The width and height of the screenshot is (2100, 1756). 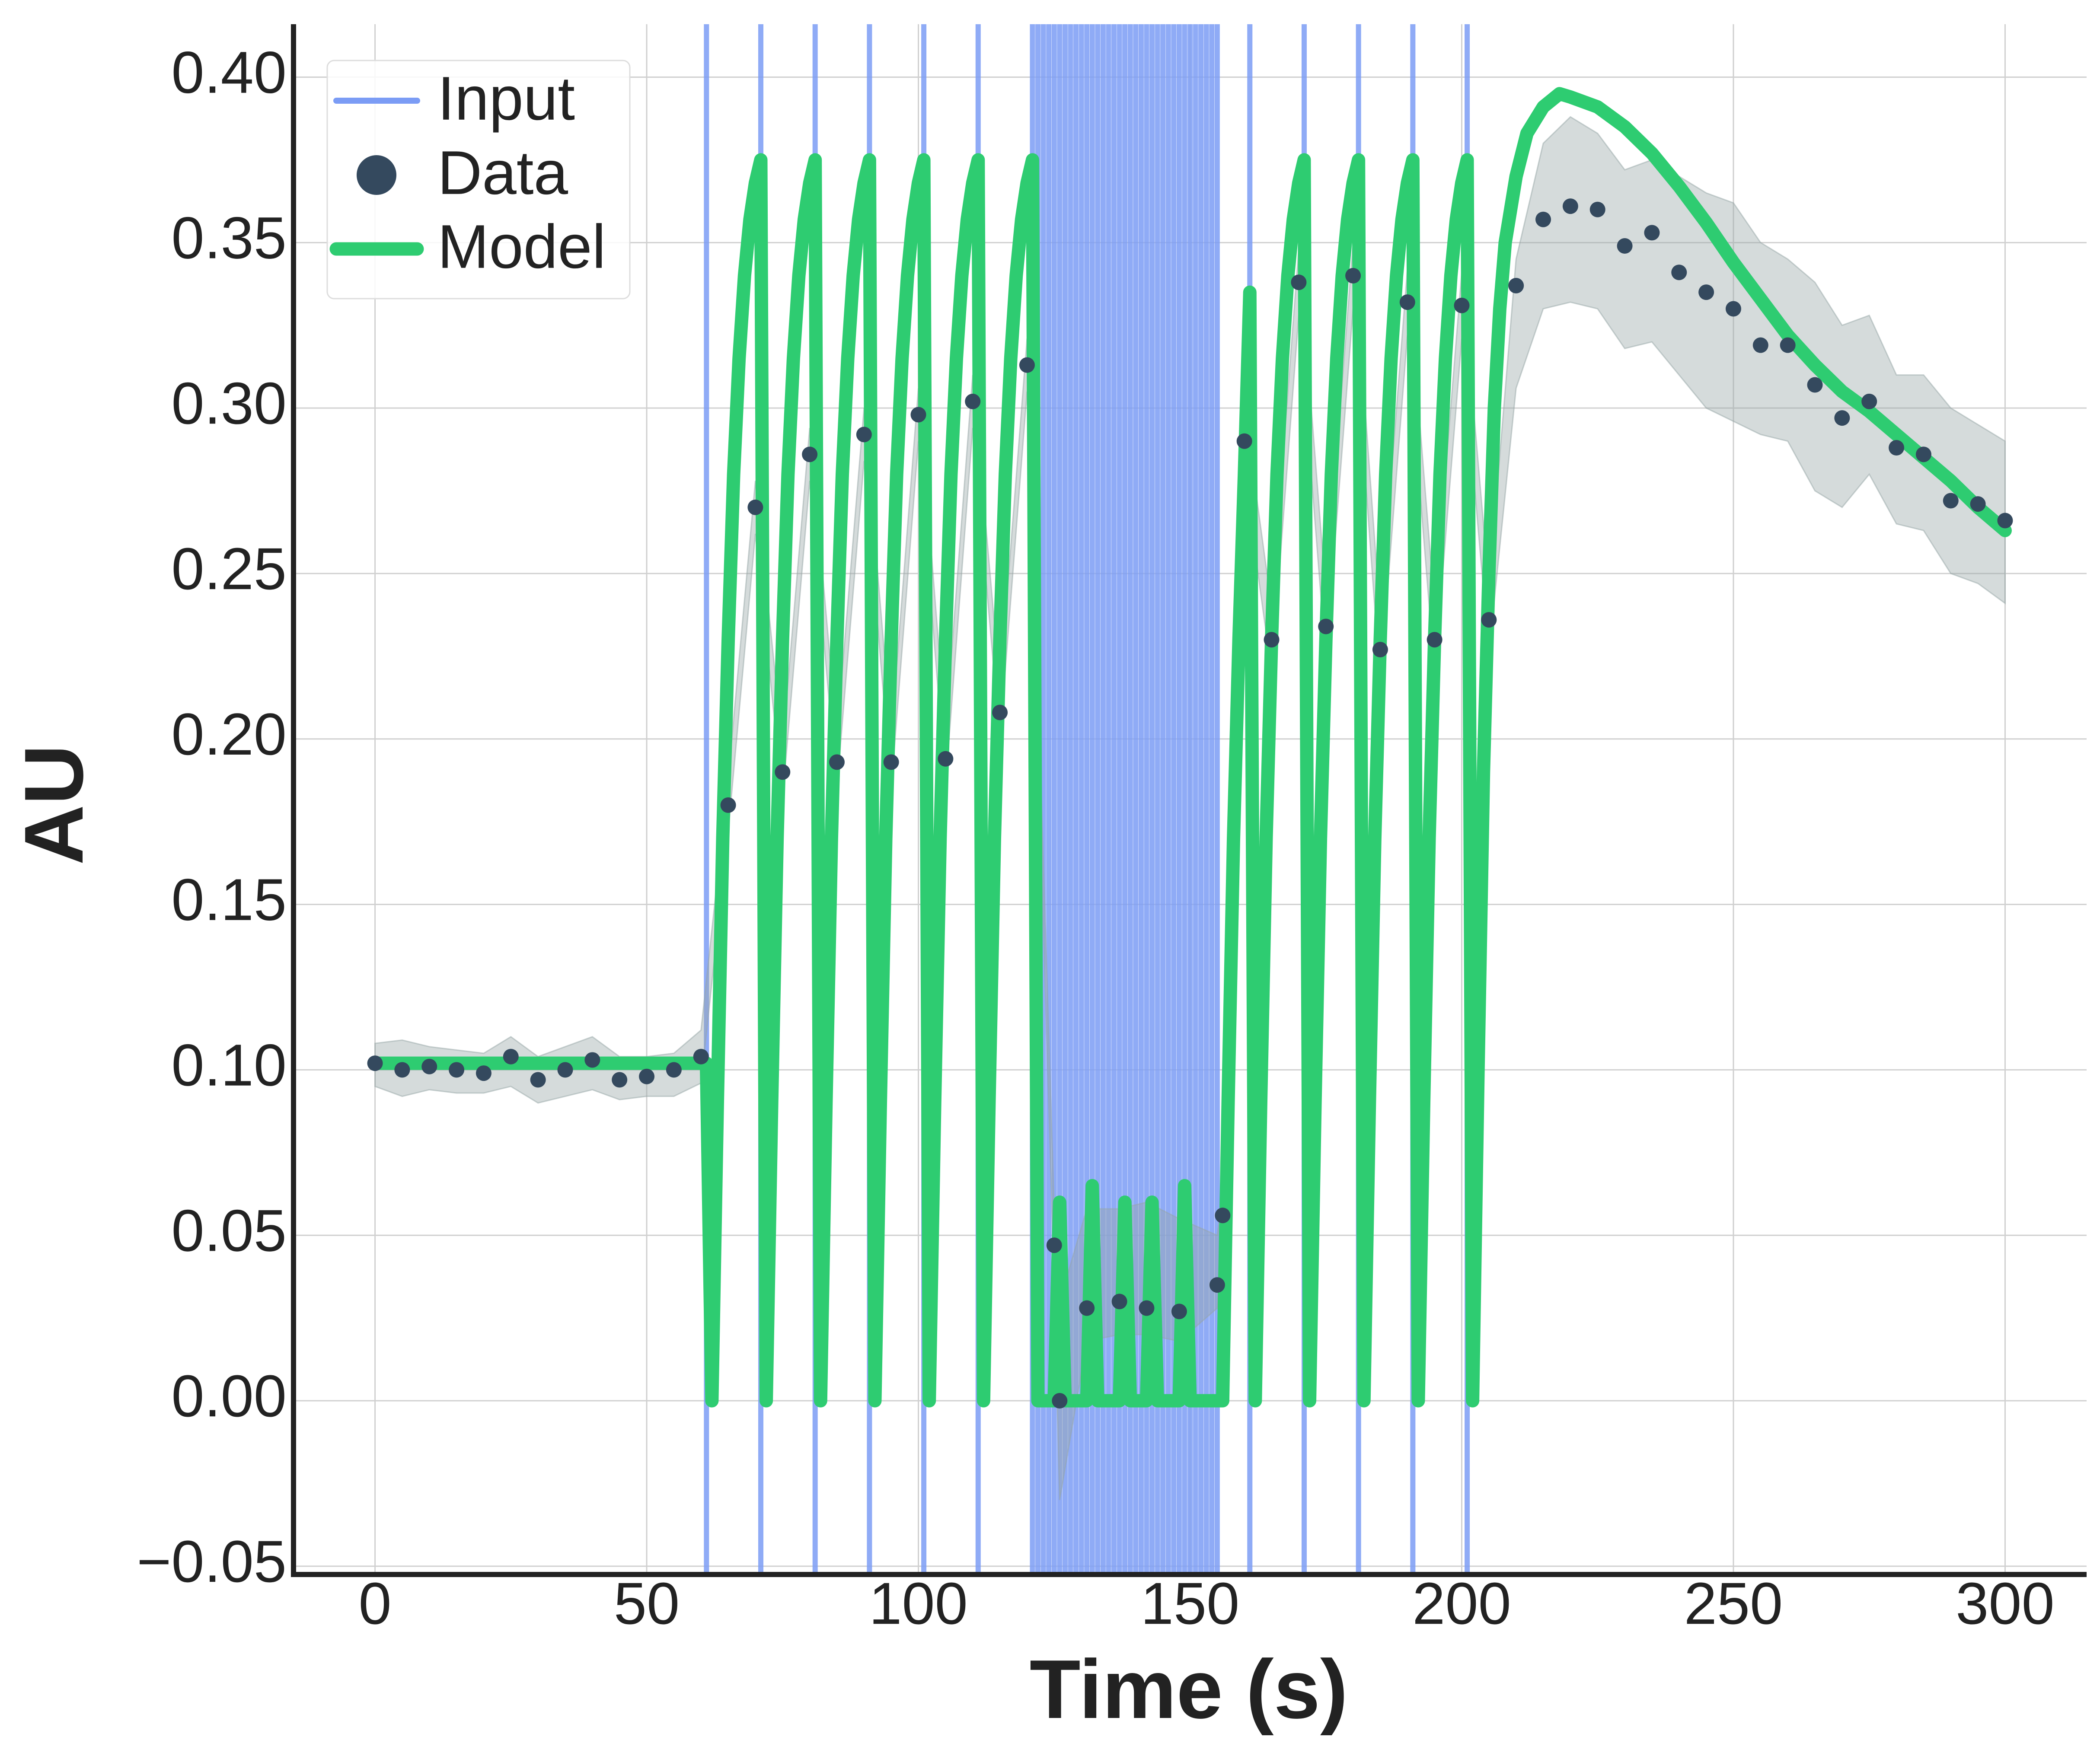 I want to click on x-tick-label: 250, so click(x=1733, y=1604).